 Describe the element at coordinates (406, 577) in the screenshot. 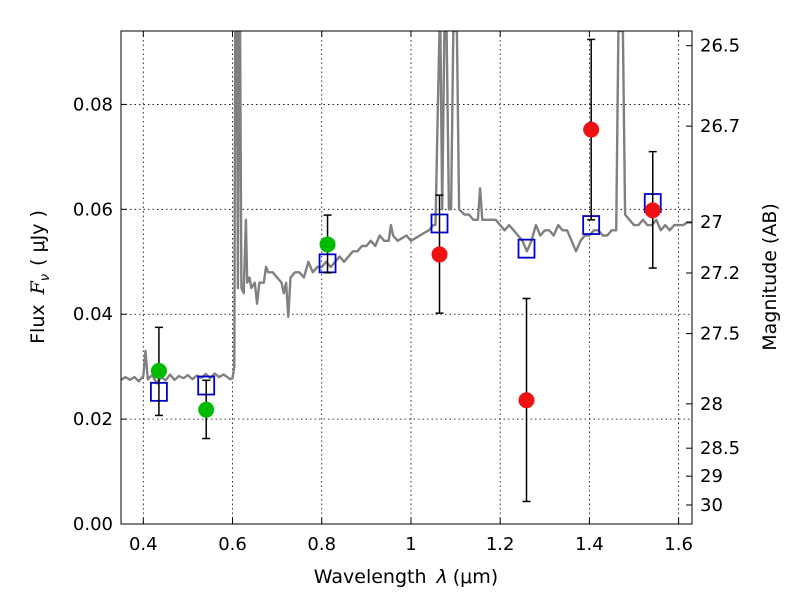

I see `x-axis-label: Wavelength λ (μm)` at that location.